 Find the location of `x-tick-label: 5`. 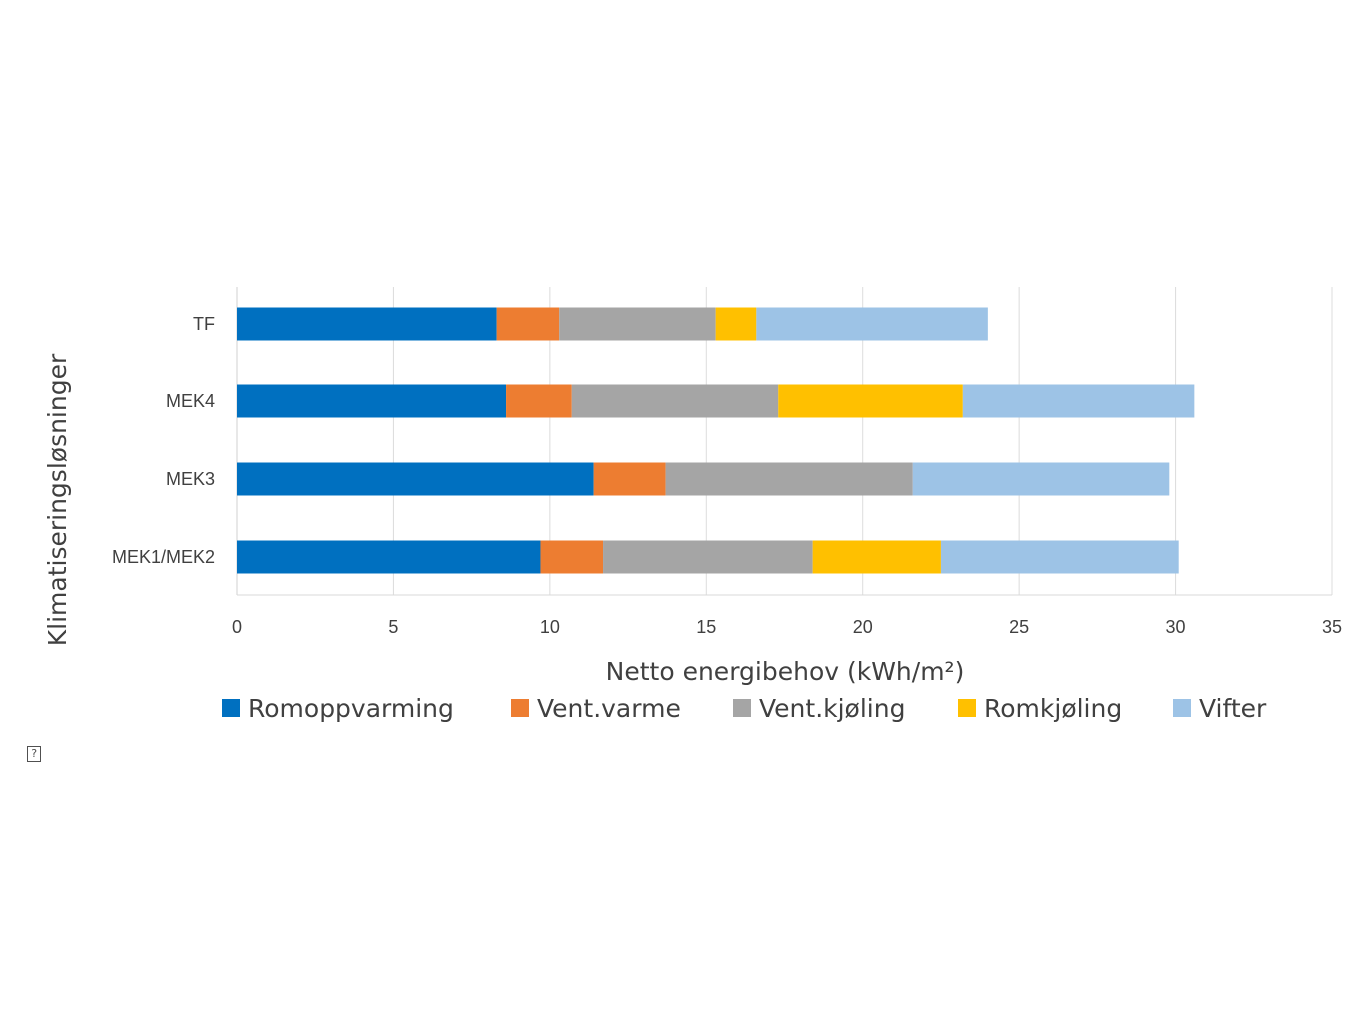

x-tick-label: 5 is located at coordinates (393, 627).